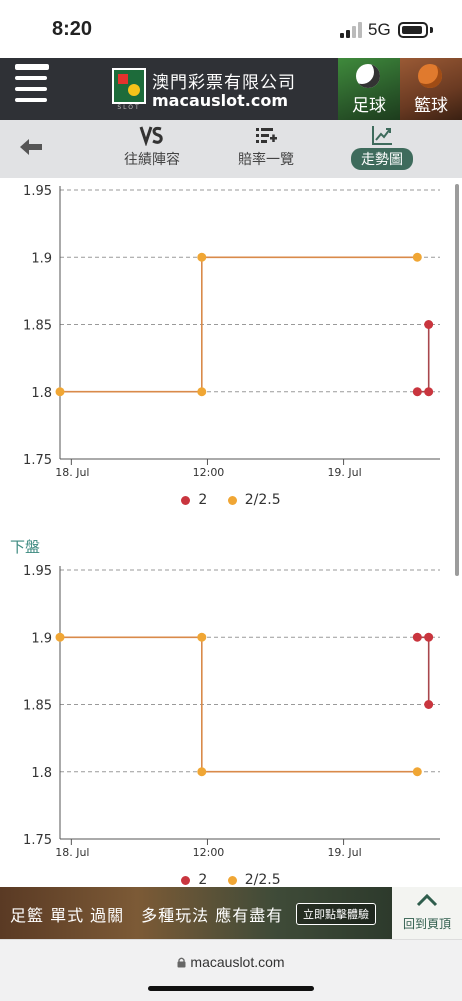 This screenshot has width=462, height=1001. Describe the element at coordinates (382, 135) in the screenshot. I see `trend-icon` at that location.